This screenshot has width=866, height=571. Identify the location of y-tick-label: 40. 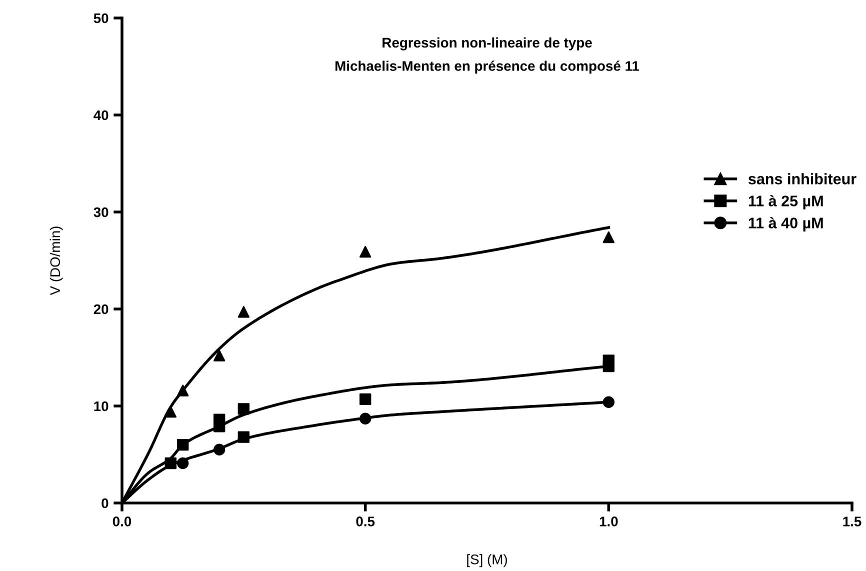
(101, 115).